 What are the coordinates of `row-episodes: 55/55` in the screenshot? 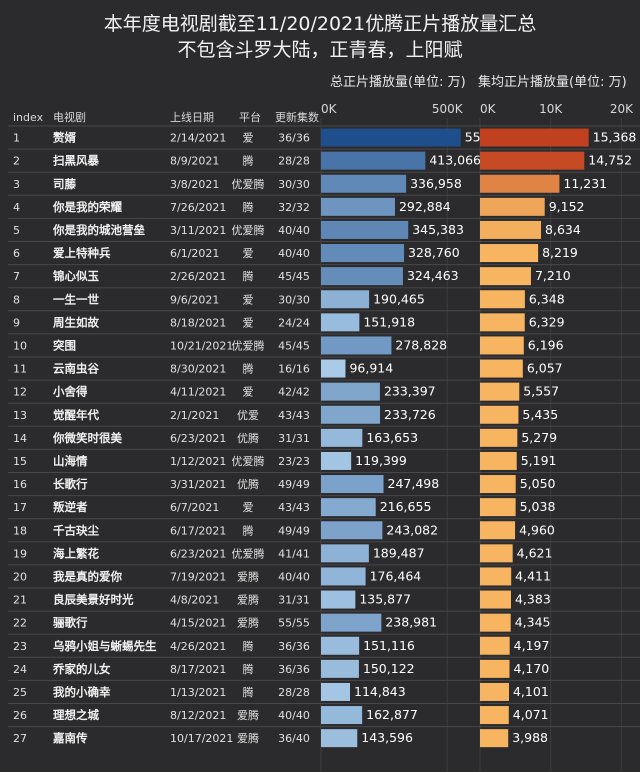 It's located at (294, 623).